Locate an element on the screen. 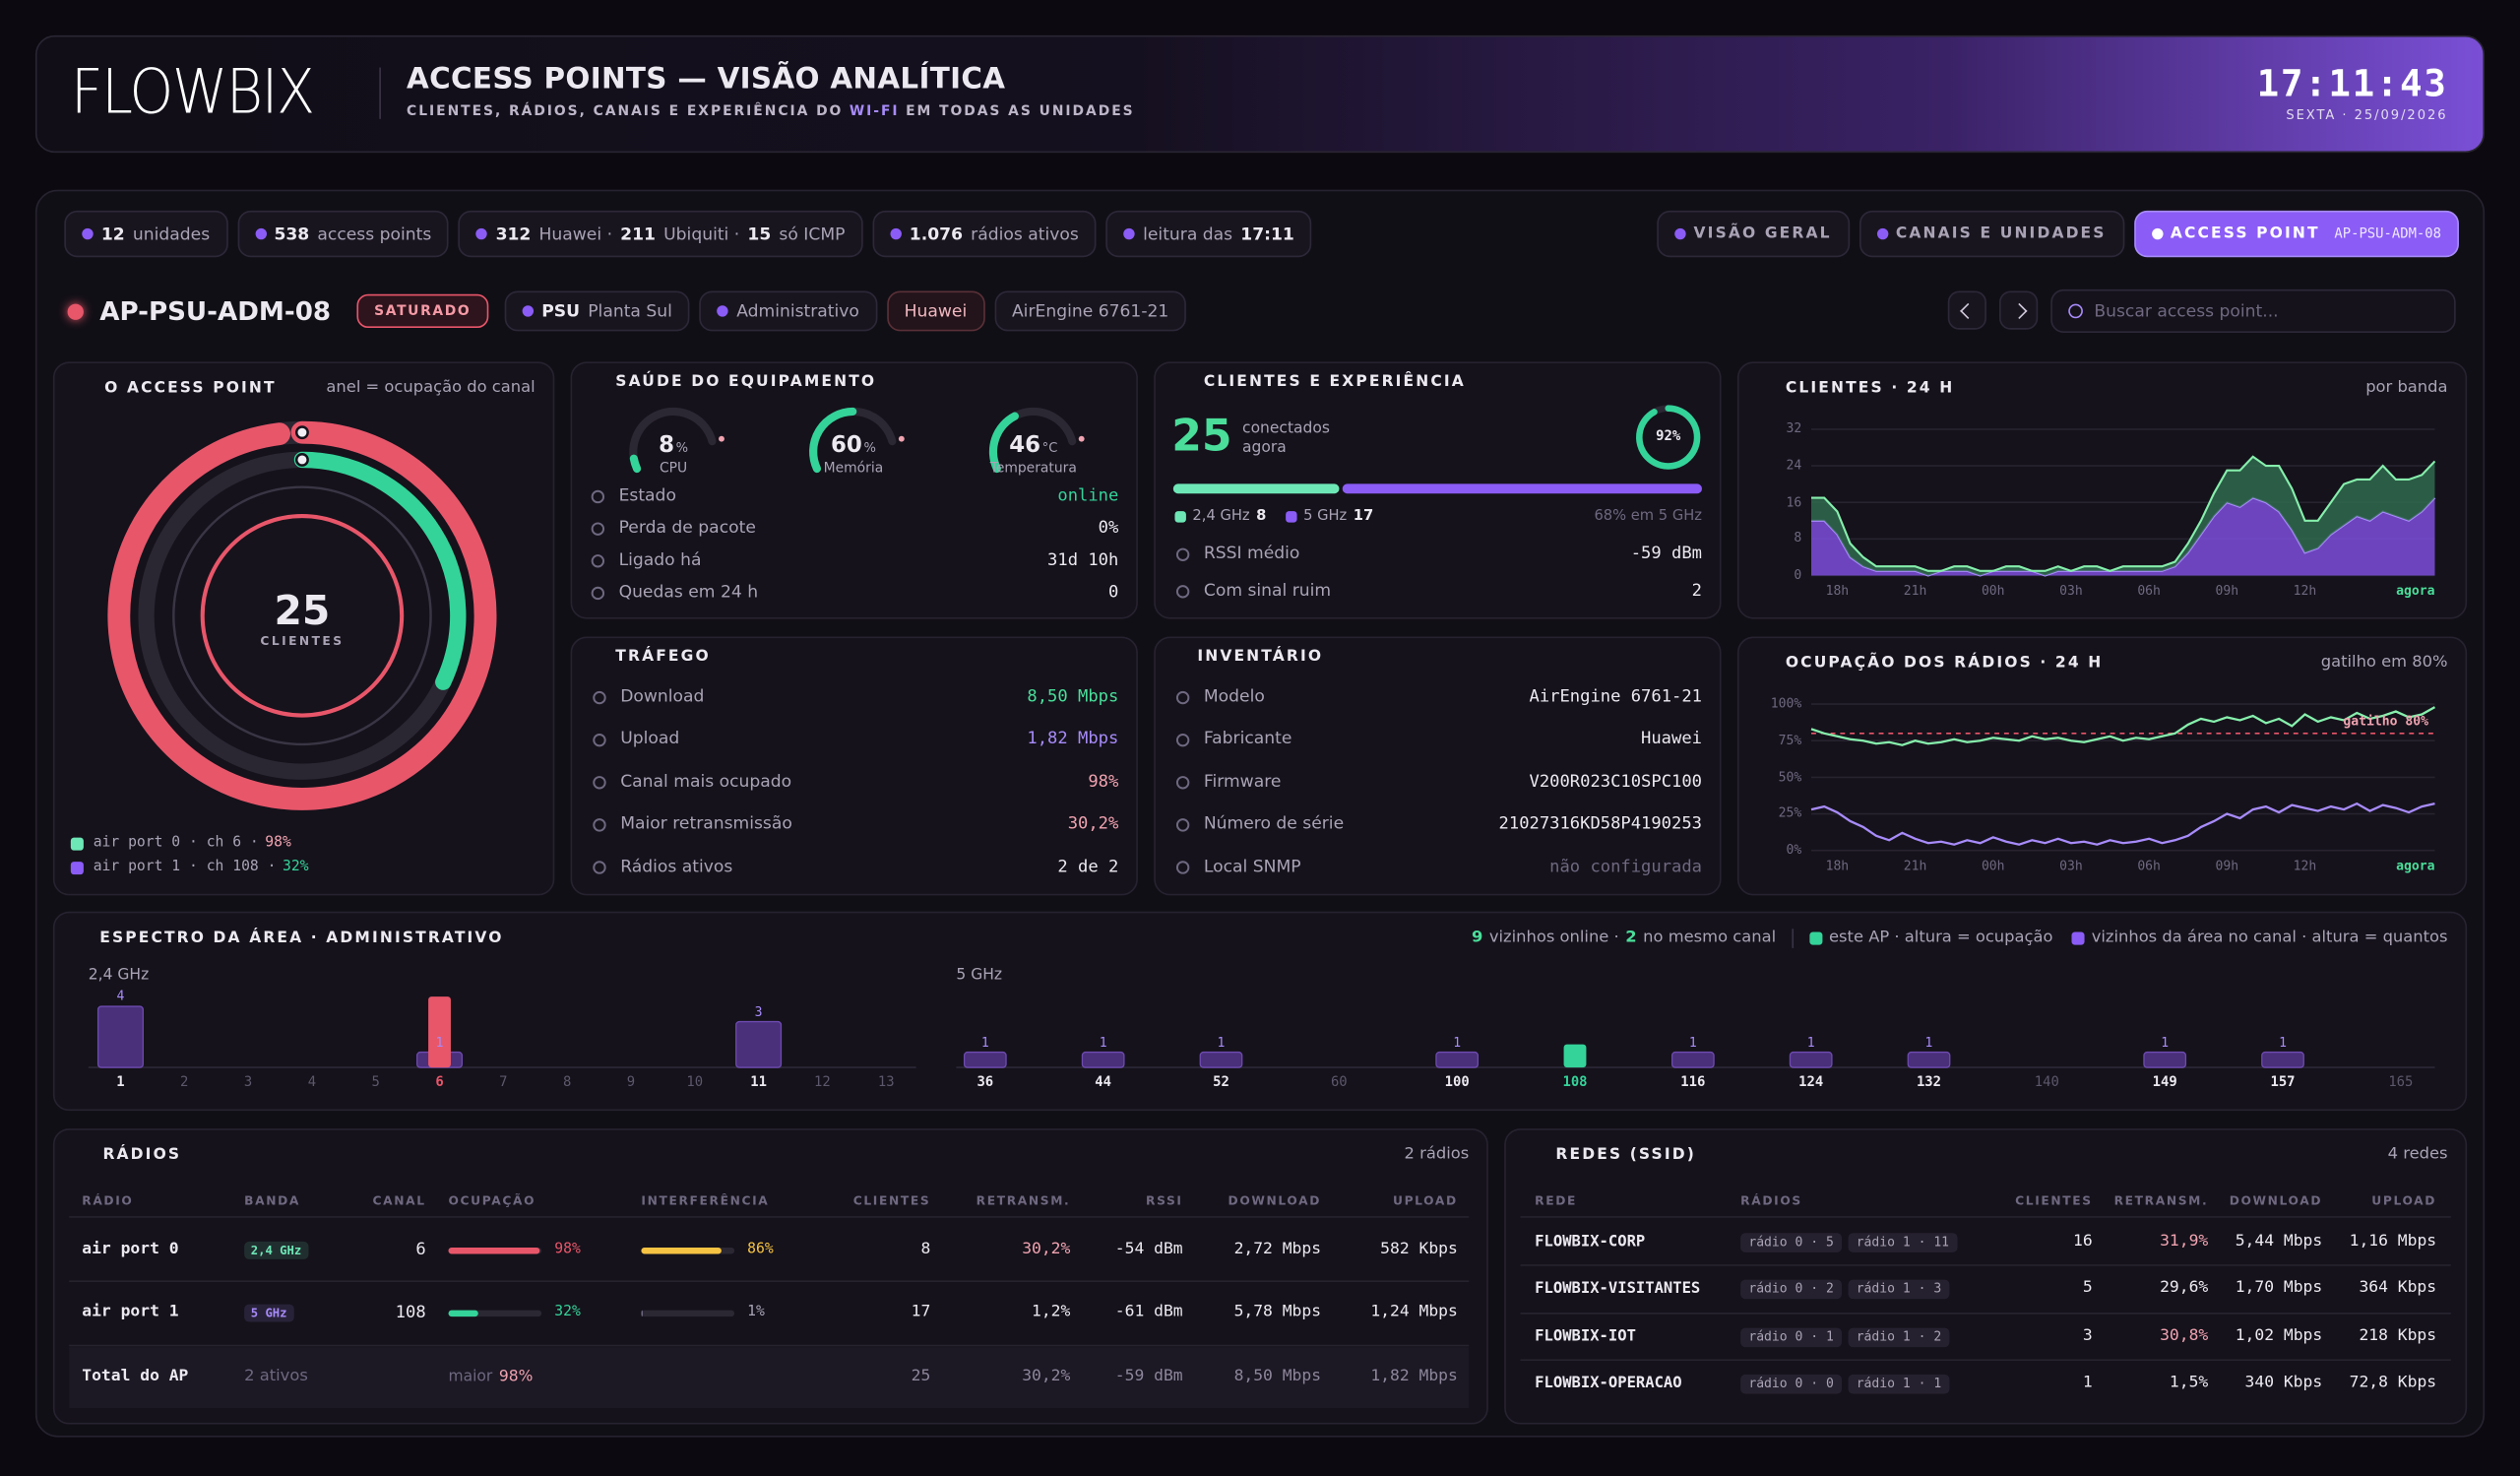 This screenshot has height=1476, width=2520. stat-text: 312 is located at coordinates (513, 234).